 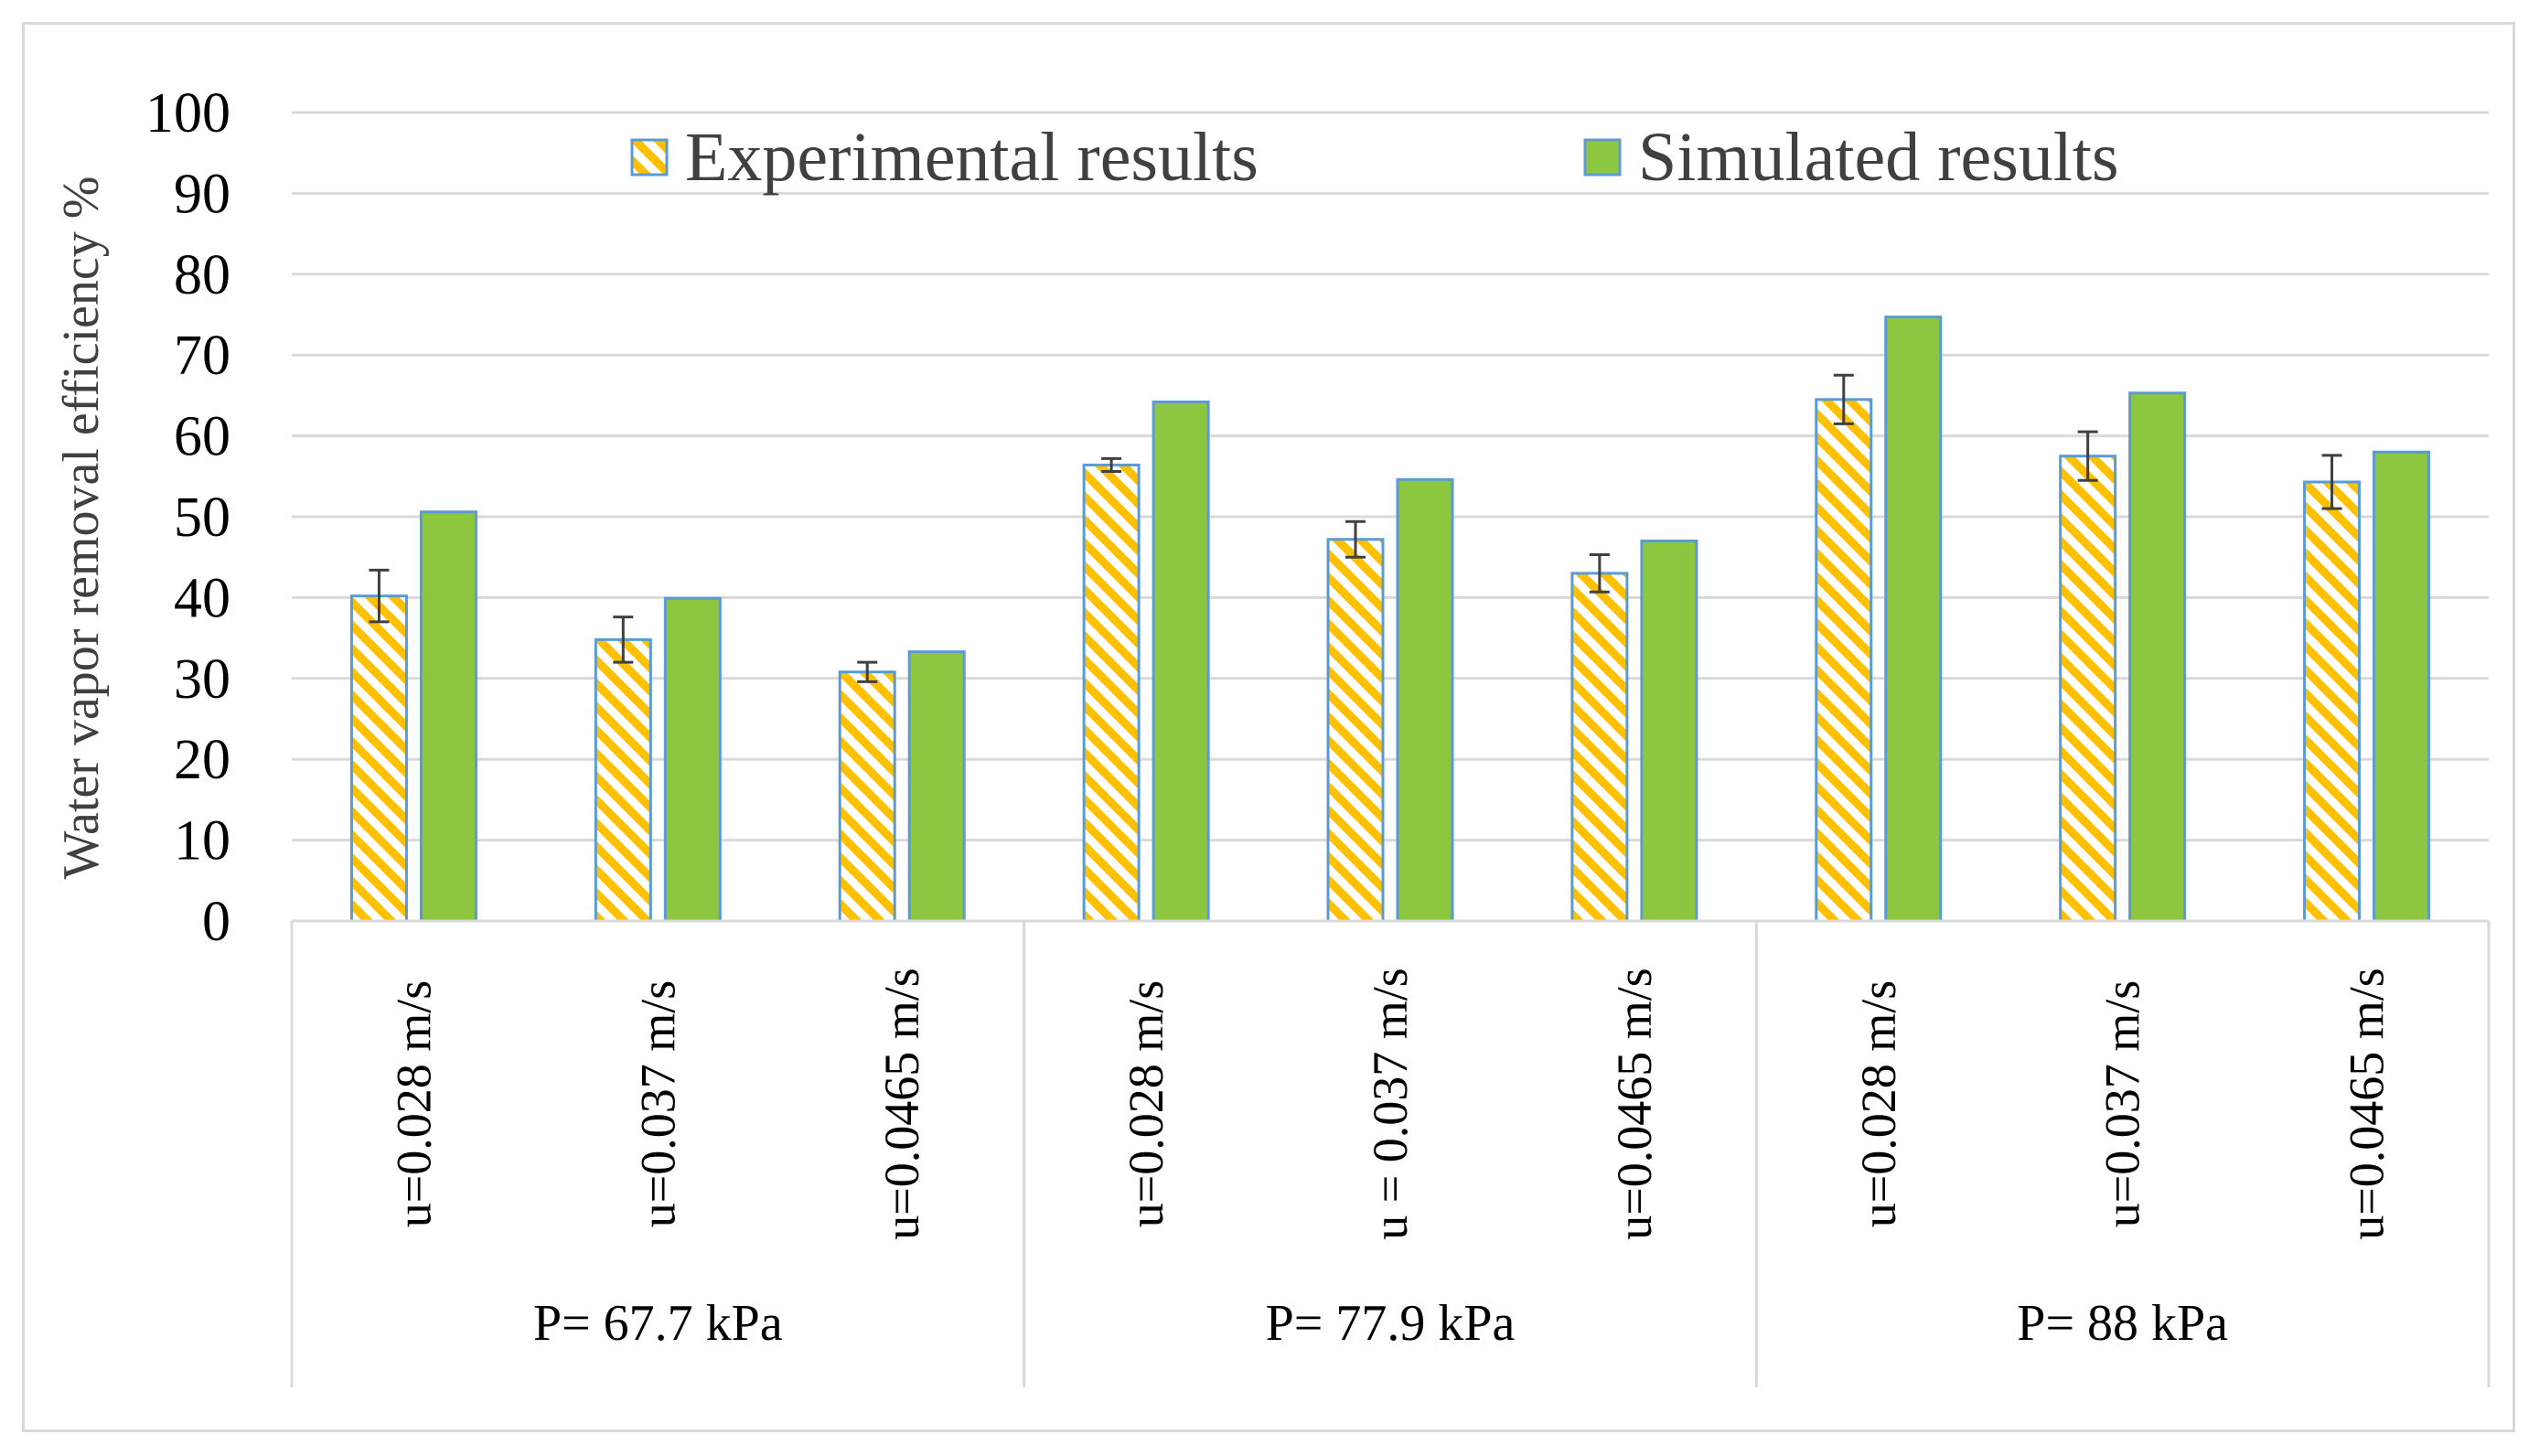 What do you see at coordinates (202, 841) in the screenshot?
I see `y-tick-label: 10` at bounding box center [202, 841].